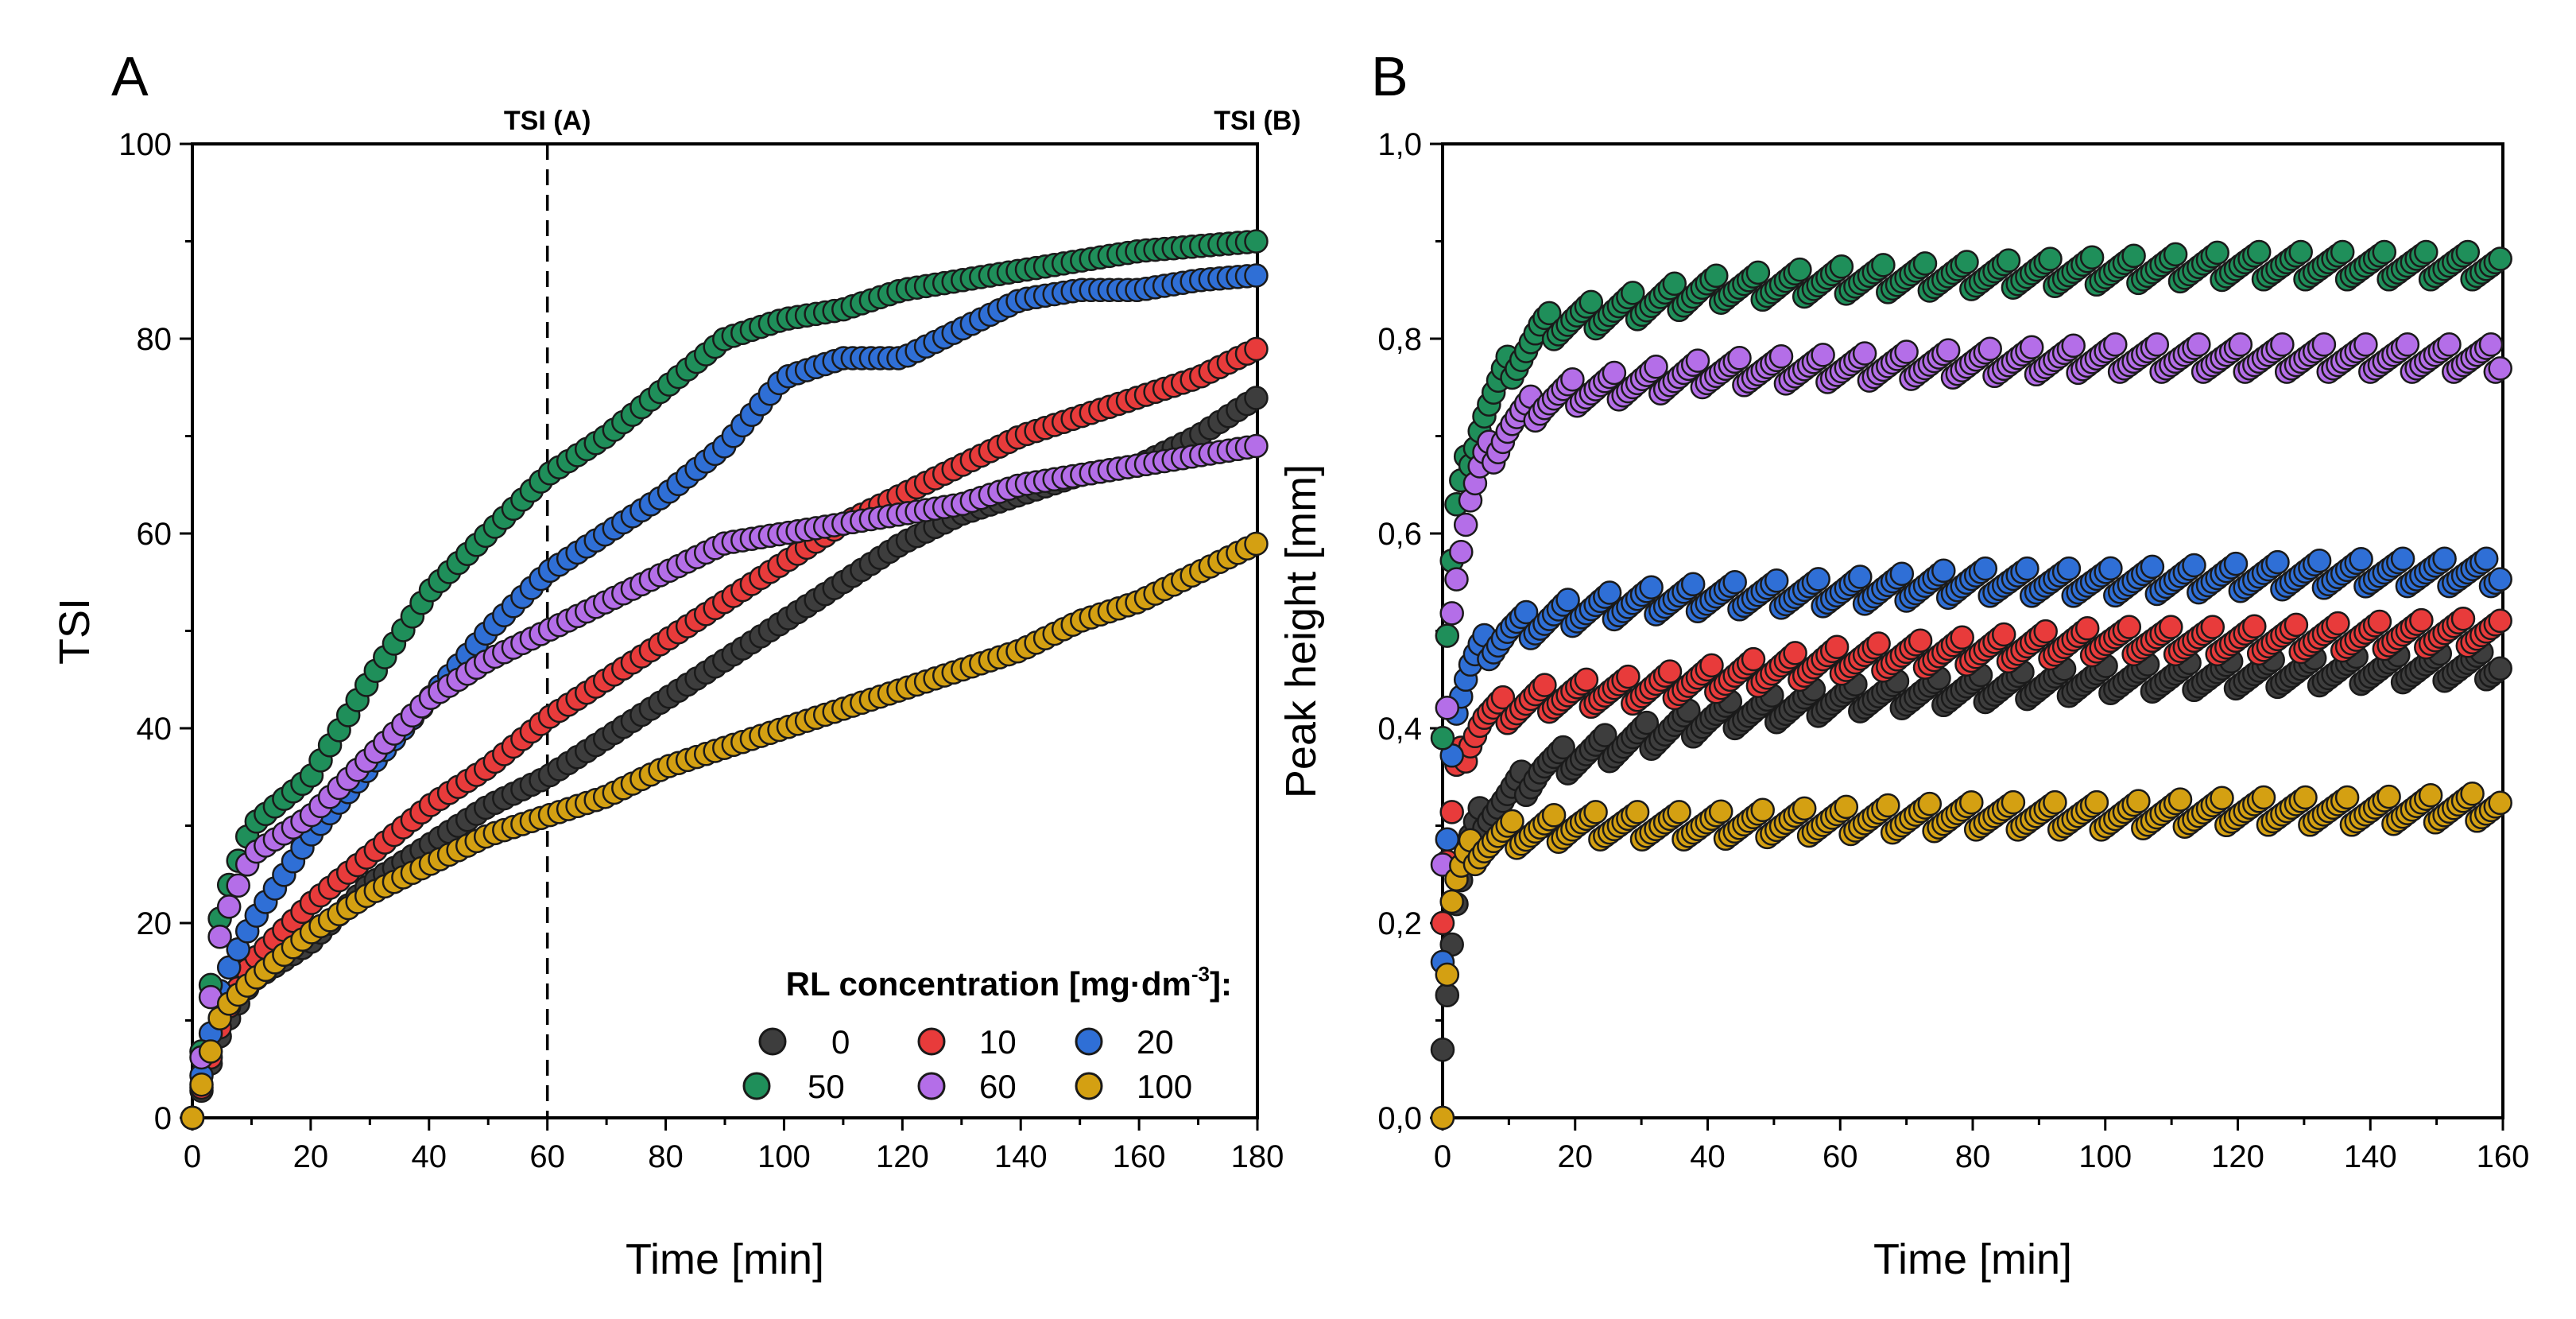 The image size is (2576, 1319). What do you see at coordinates (988, 984) in the screenshot?
I see `legend-title-main: RL concentration [mg·dm` at bounding box center [988, 984].